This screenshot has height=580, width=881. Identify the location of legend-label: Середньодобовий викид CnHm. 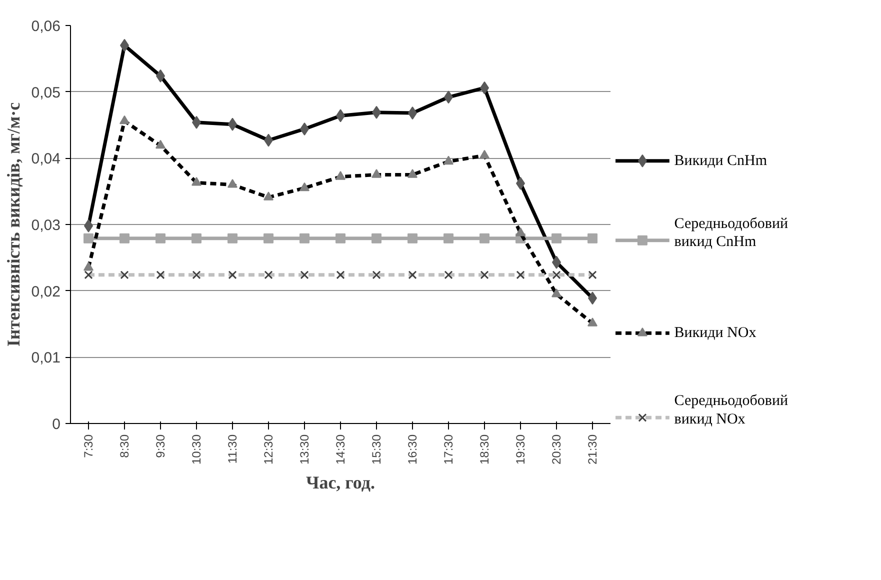
(731, 233).